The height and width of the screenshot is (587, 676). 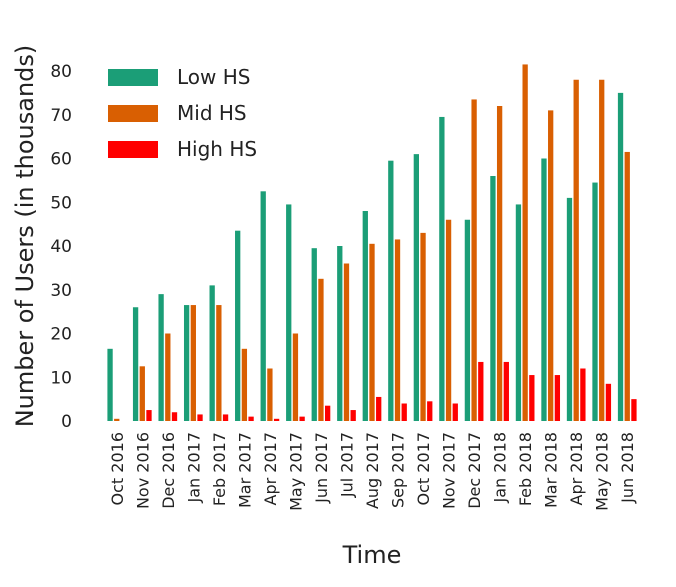 What do you see at coordinates (372, 555) in the screenshot?
I see `x-axis-title: Time` at bounding box center [372, 555].